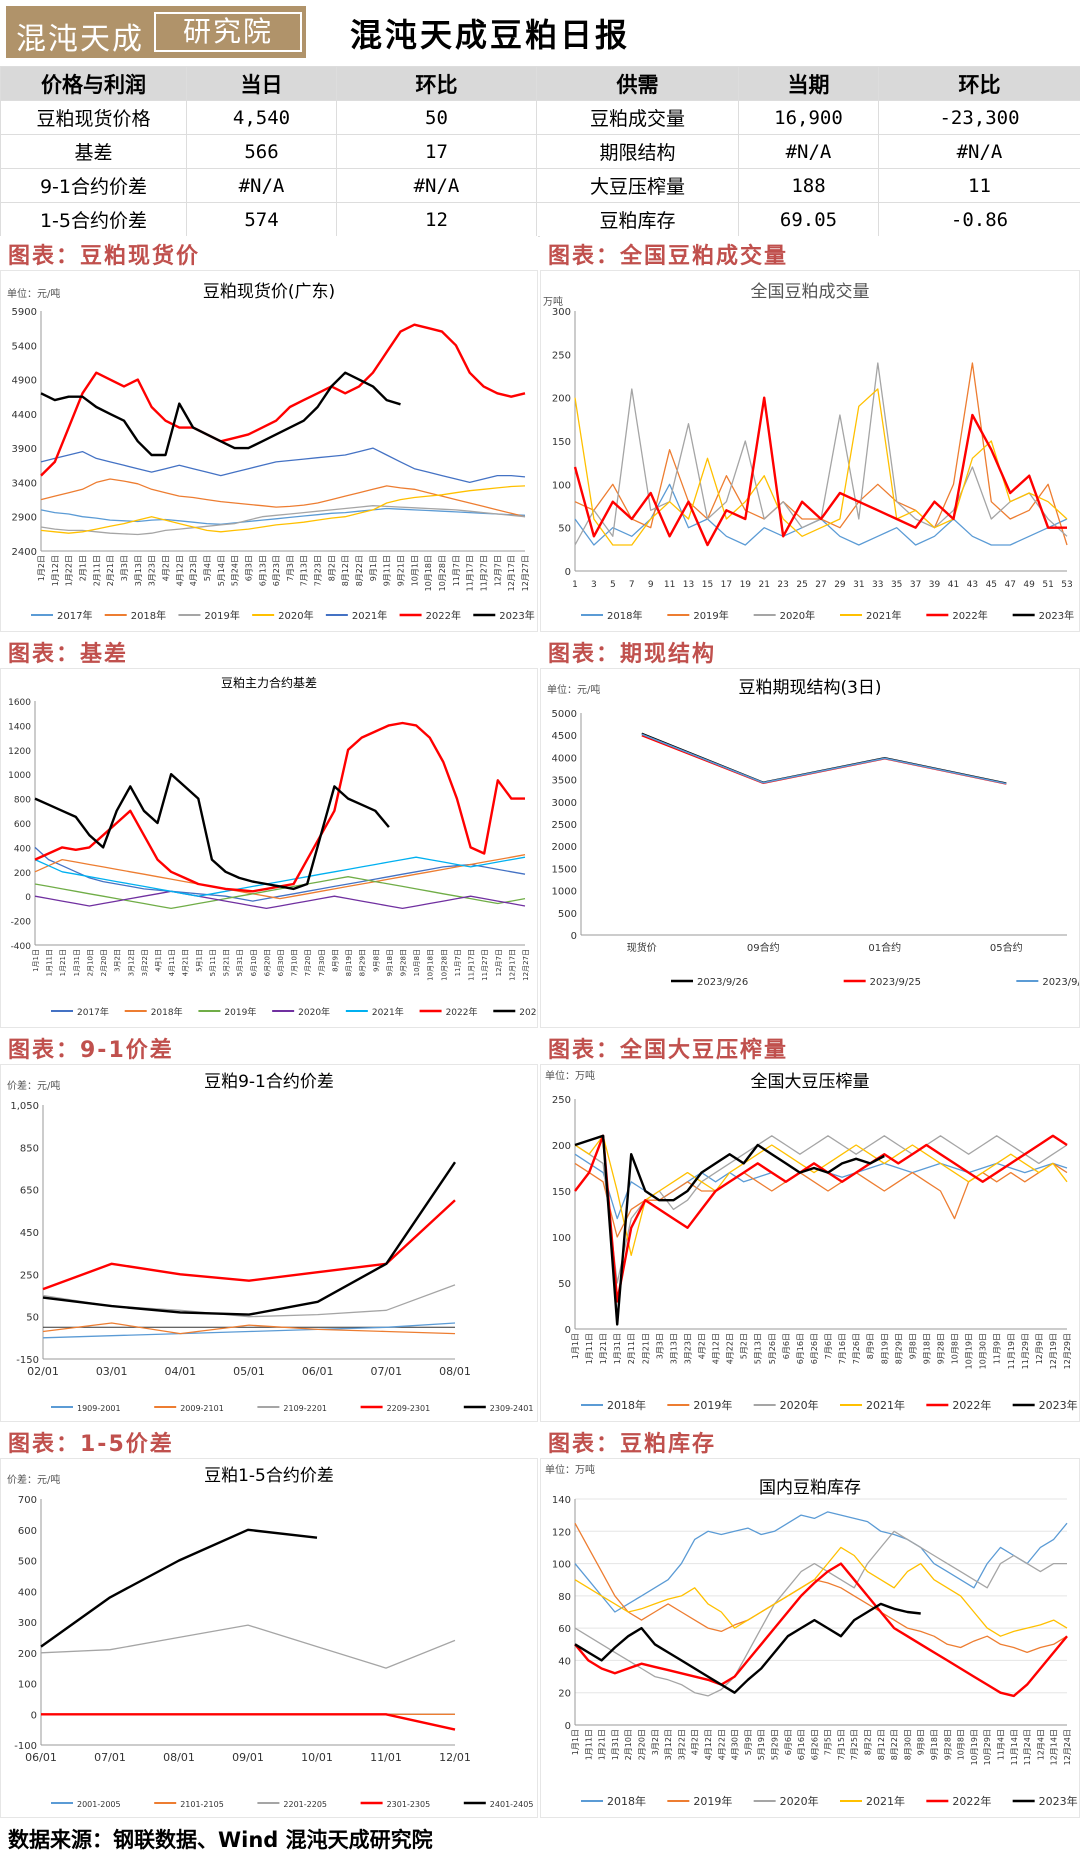  I want to click on x-tick-label: 现货价, so click(642, 947).